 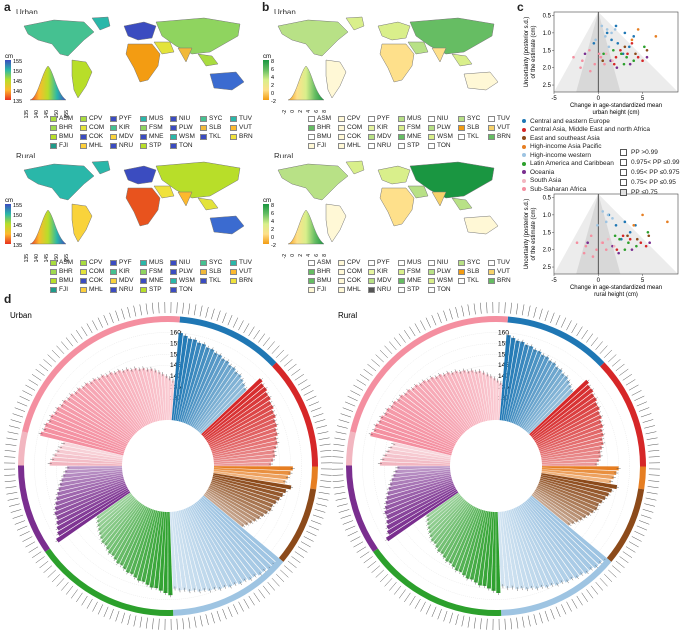 What do you see at coordinates (503, 262) in the screenshot?
I see `iso-label: TUV` at bounding box center [503, 262].